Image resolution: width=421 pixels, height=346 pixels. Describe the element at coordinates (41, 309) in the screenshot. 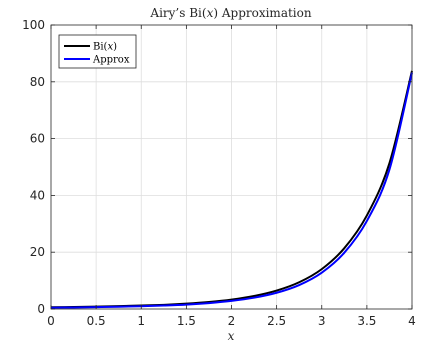

I see `y-tick-label: 0` at that location.